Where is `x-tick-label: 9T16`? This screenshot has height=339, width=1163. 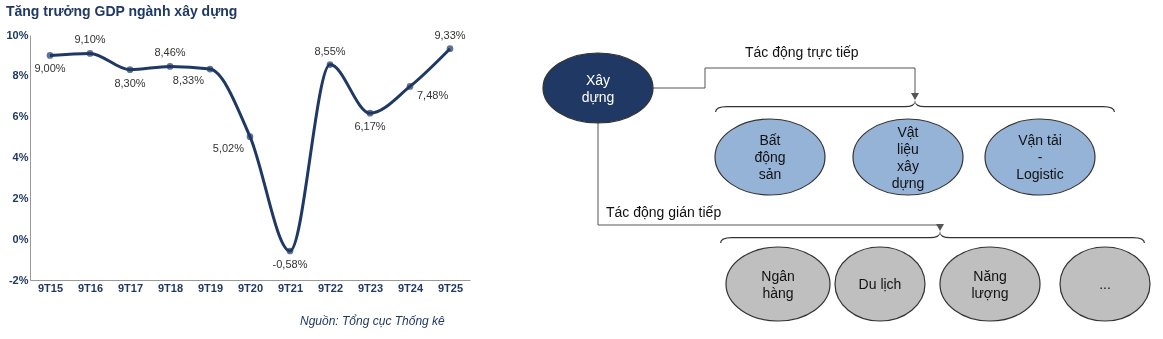
x-tick-label: 9T16 is located at coordinates (90, 287).